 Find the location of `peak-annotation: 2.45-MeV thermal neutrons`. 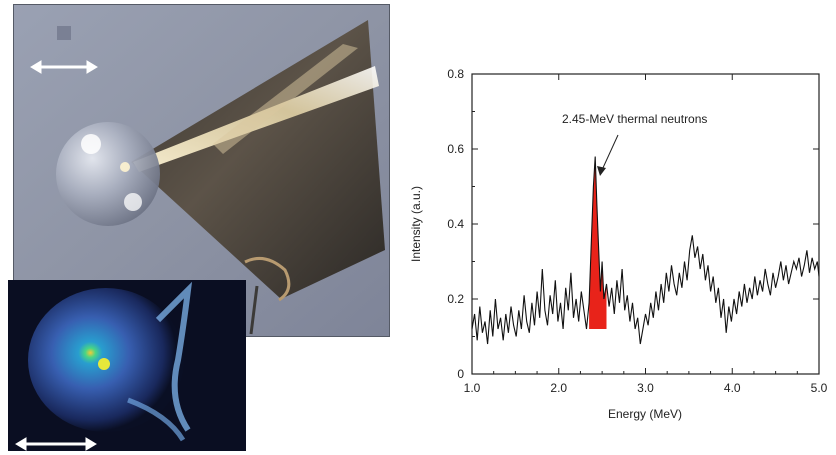

peak-annotation: 2.45-MeV thermal neutrons is located at coordinates (634, 144).